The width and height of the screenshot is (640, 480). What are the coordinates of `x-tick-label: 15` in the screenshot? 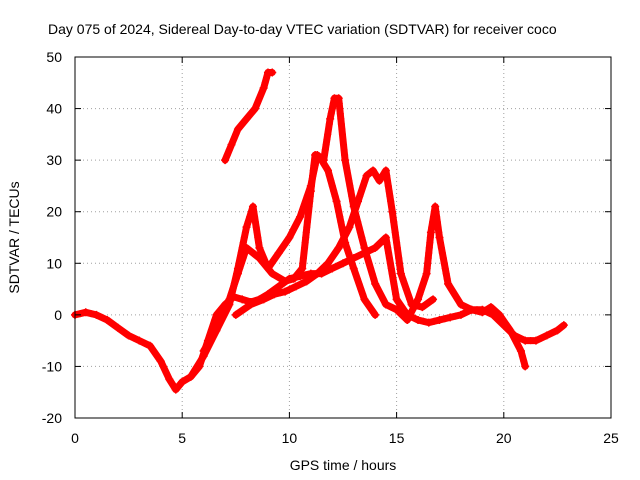 It's located at (397, 438).